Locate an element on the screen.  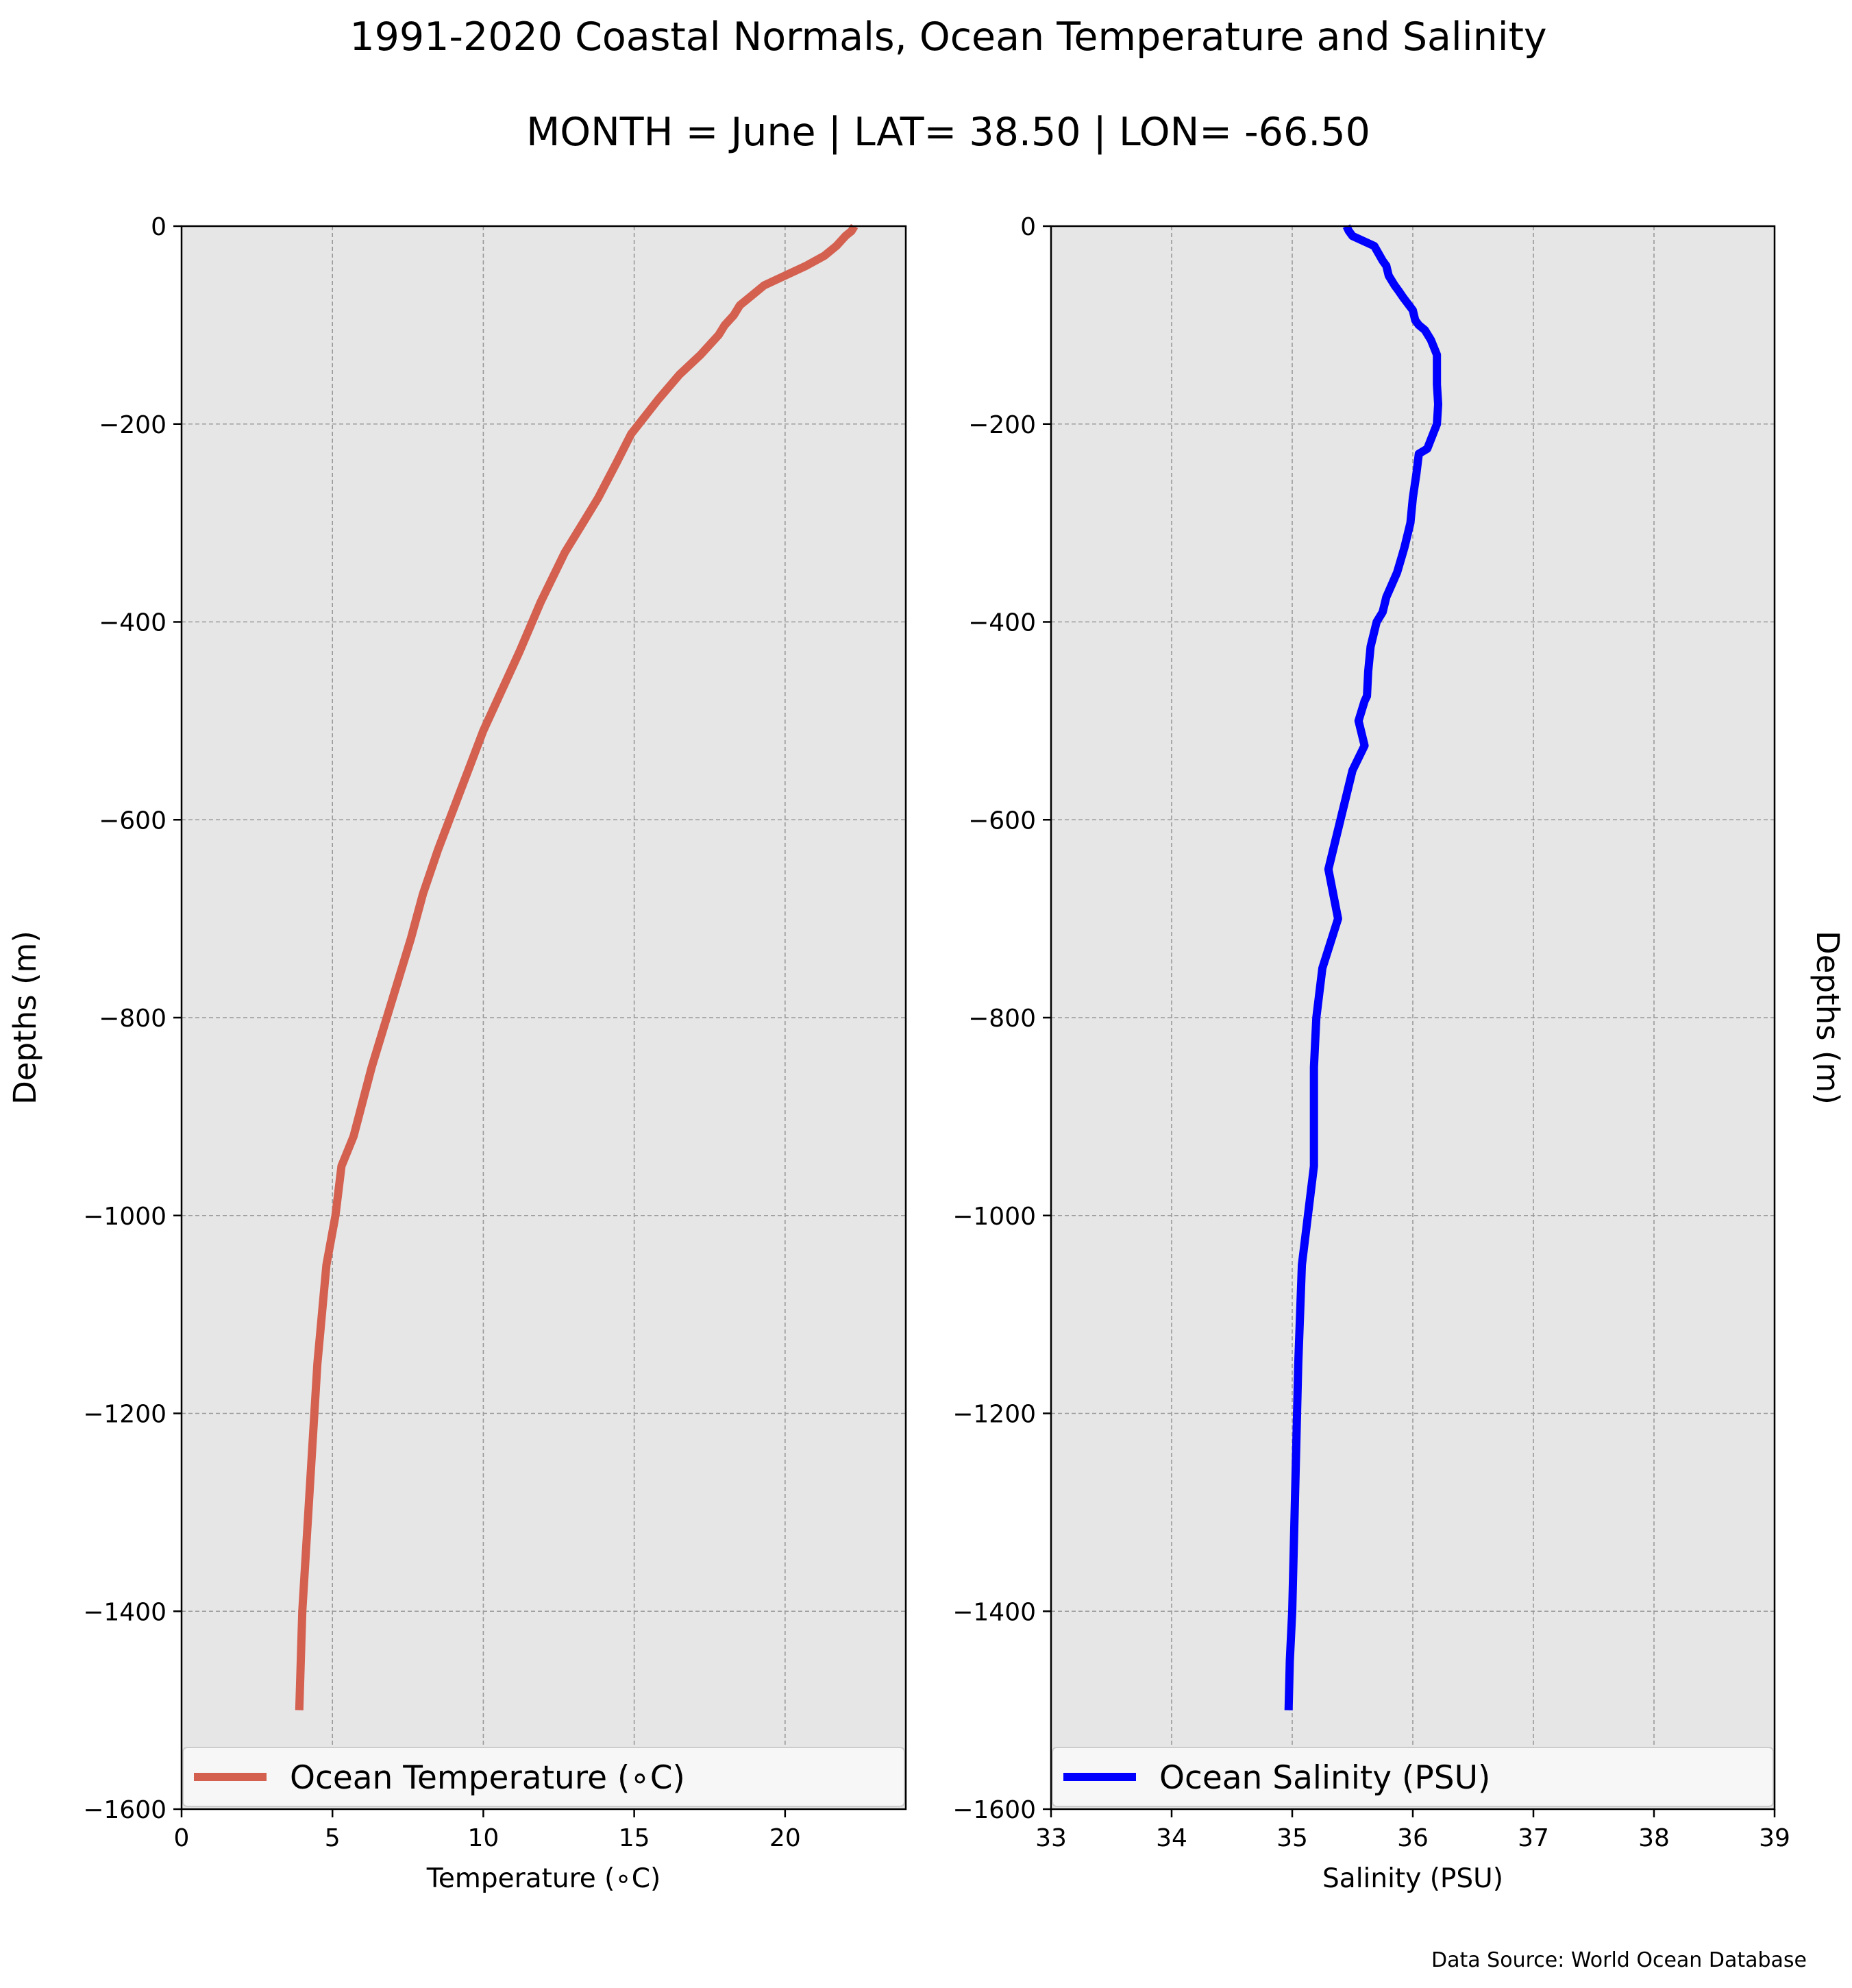
salinity-series-line is located at coordinates (1363, 967).